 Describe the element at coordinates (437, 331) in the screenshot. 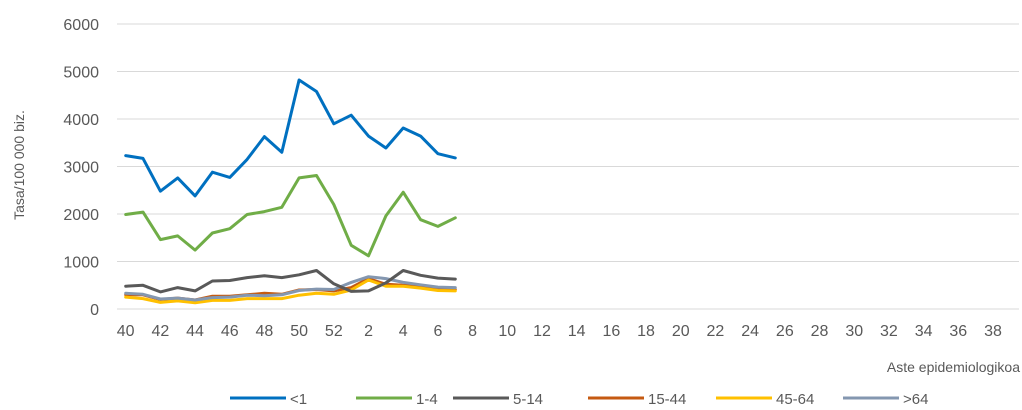

I see `x-tick-label: 6` at that location.